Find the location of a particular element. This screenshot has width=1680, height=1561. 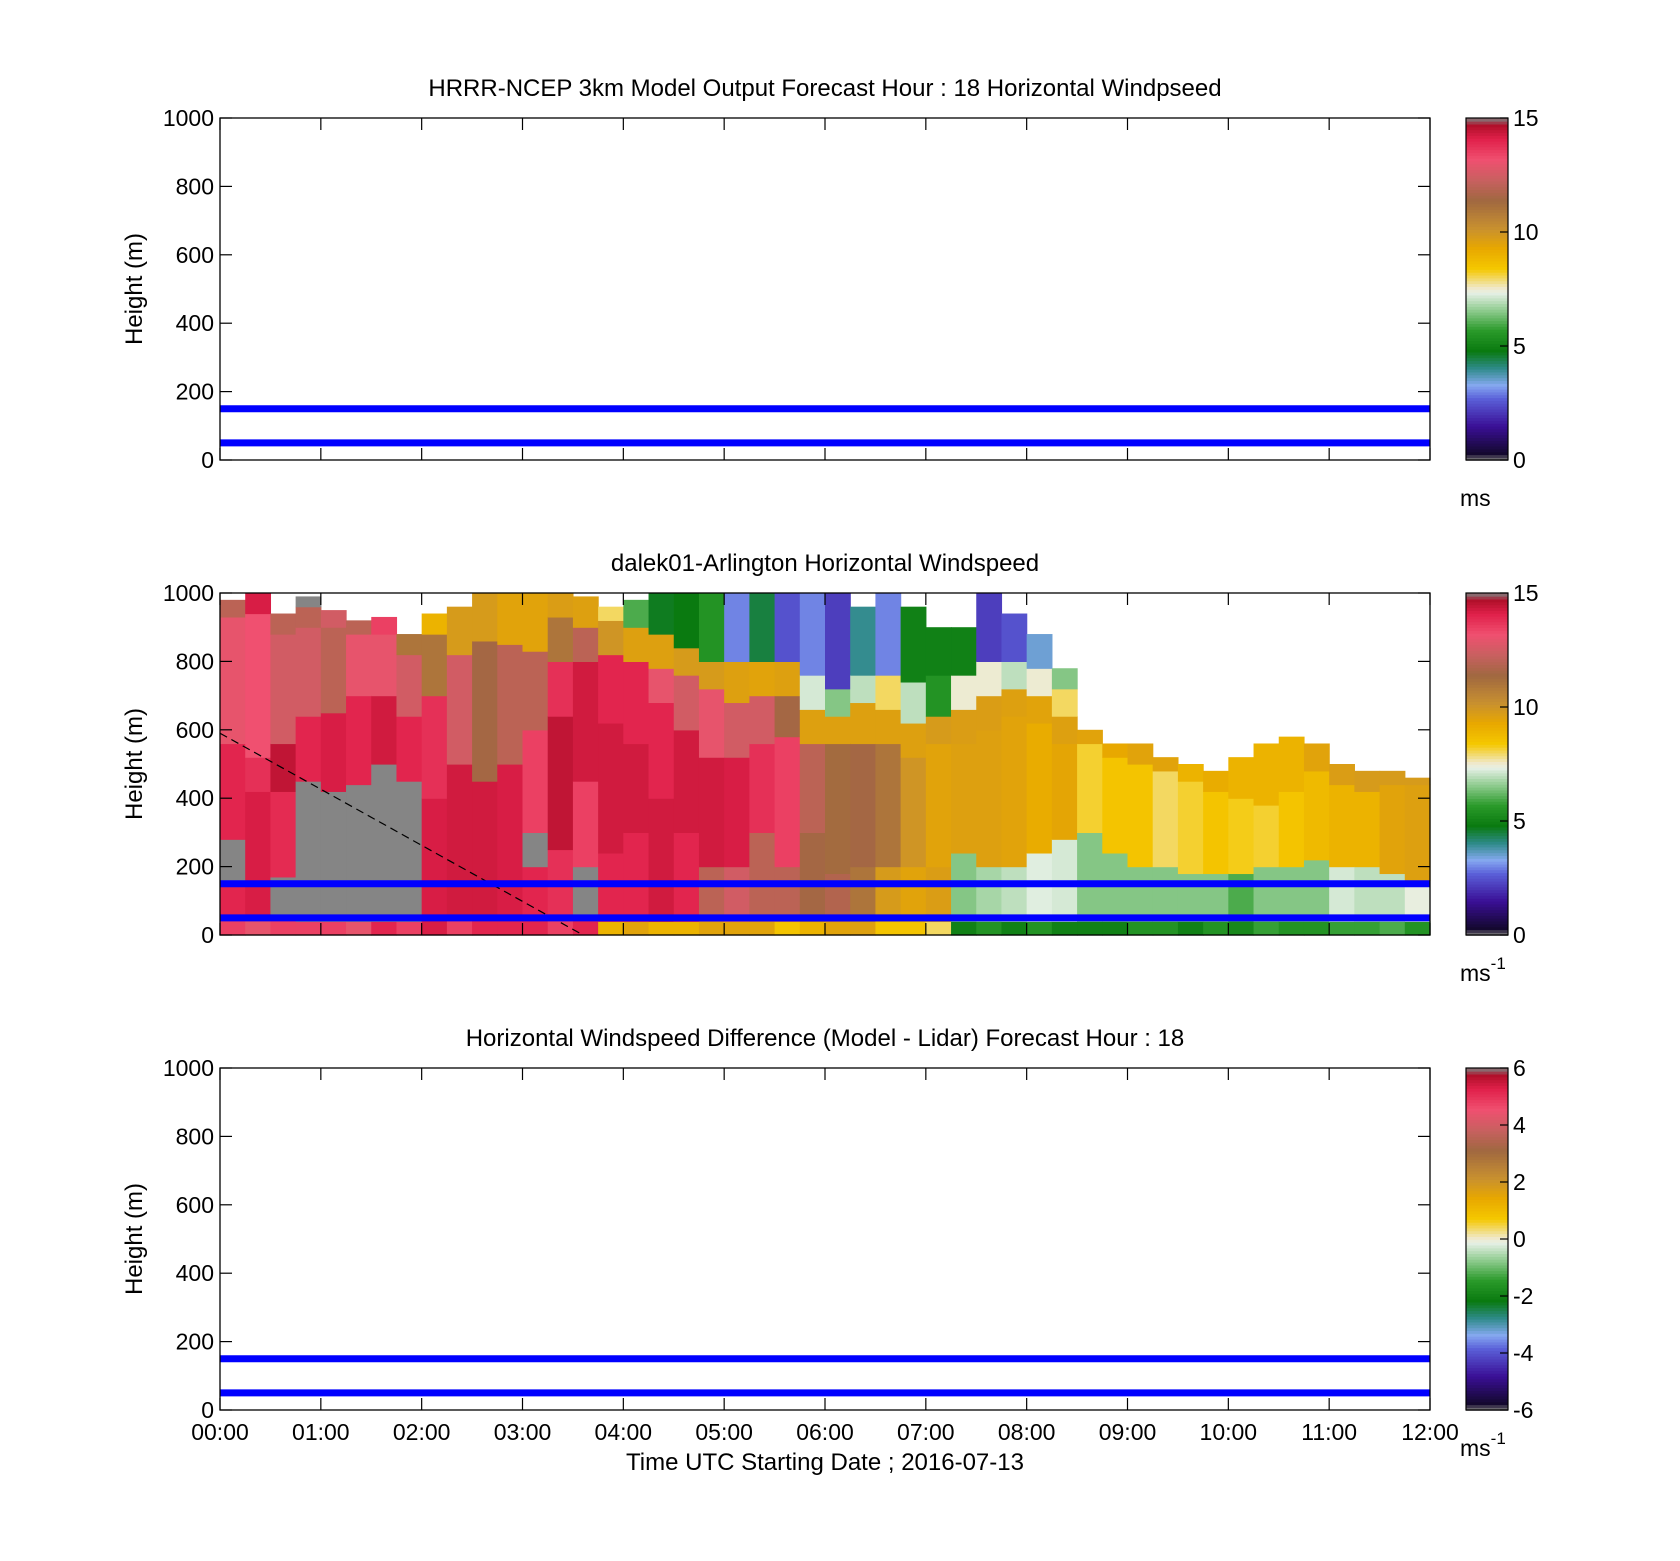

colorbar: -6 -4 -2 0 2 4 6 ms-1 is located at coordinates (1497, 1258).